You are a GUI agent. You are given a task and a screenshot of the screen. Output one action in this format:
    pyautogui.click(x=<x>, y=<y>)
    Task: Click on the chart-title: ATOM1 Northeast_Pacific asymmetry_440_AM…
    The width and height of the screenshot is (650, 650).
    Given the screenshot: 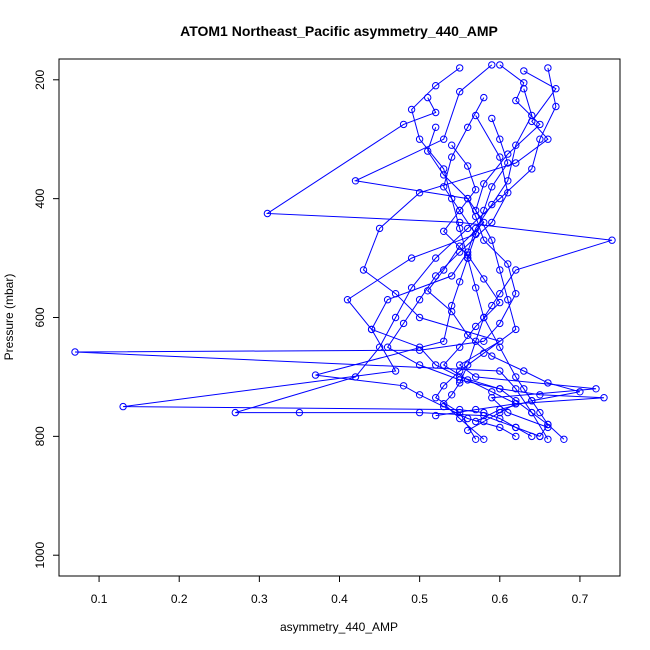 What is the action you would take?
    pyautogui.click(x=339, y=31)
    